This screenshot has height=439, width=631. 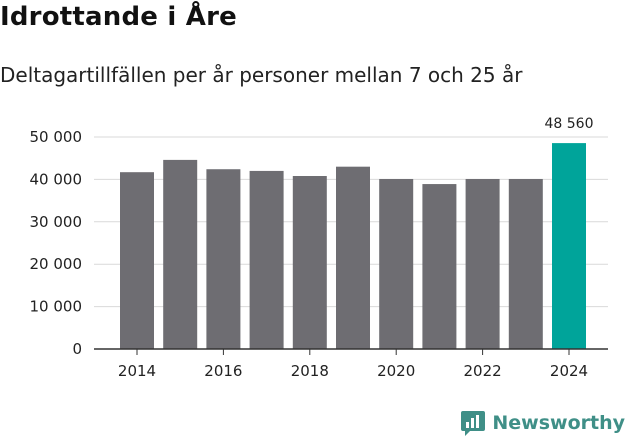 What do you see at coordinates (137, 260) in the screenshot?
I see `bar-2014` at bounding box center [137, 260].